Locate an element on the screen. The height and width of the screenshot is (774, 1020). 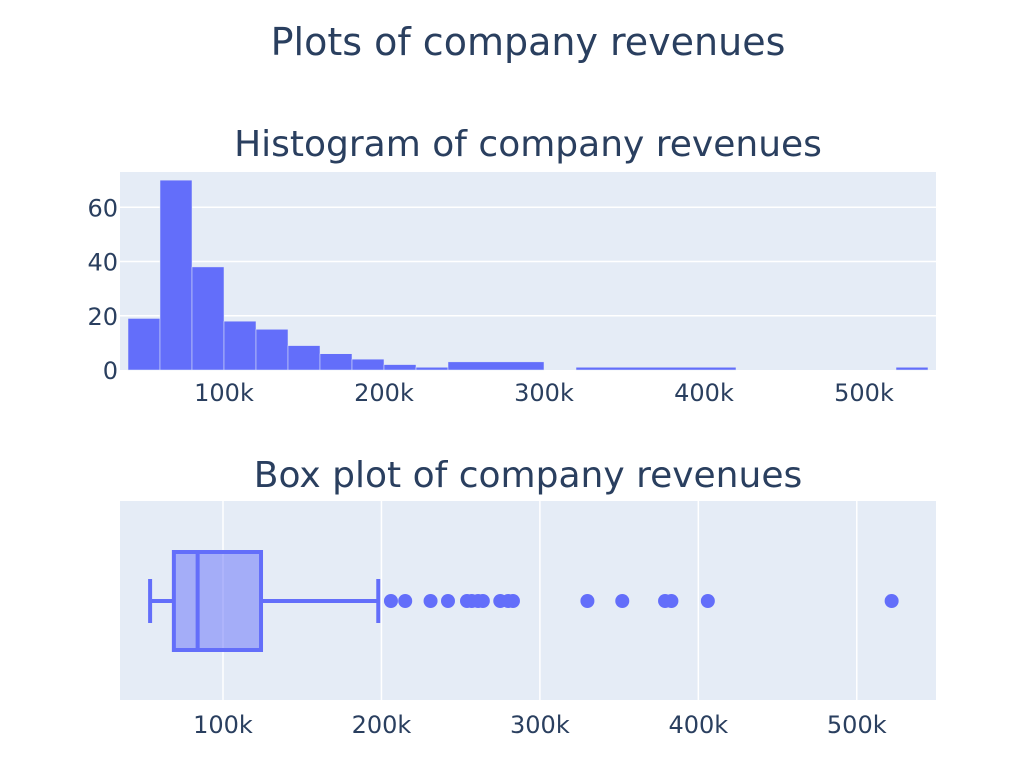
boxplot-x-tick-label: 300k is located at coordinates (540, 725).